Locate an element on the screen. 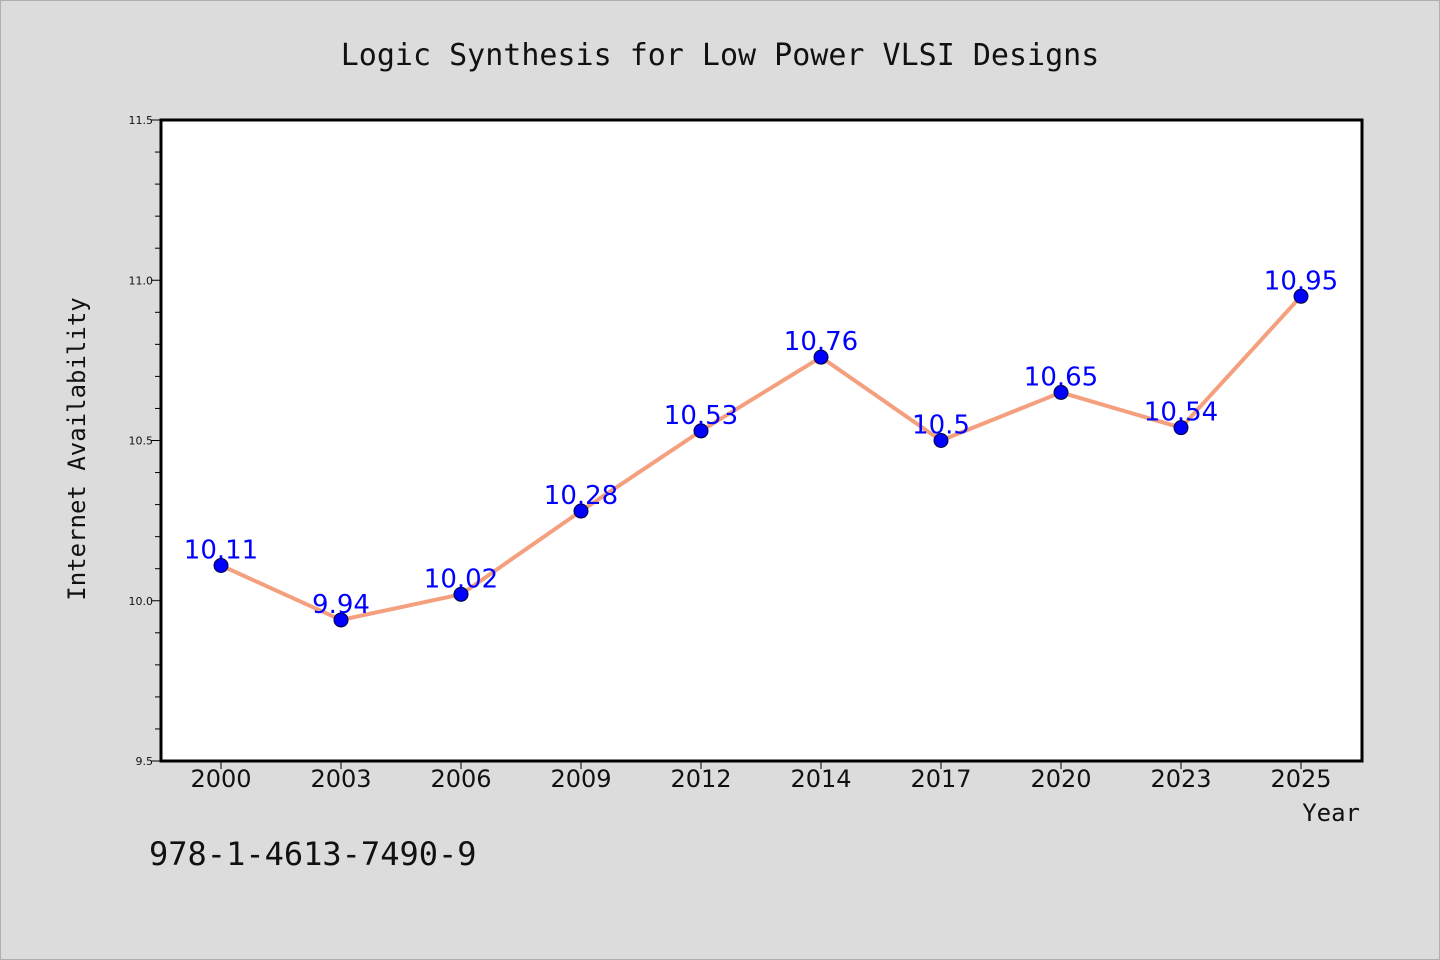  data-label: 9.94 is located at coordinates (341, 605).